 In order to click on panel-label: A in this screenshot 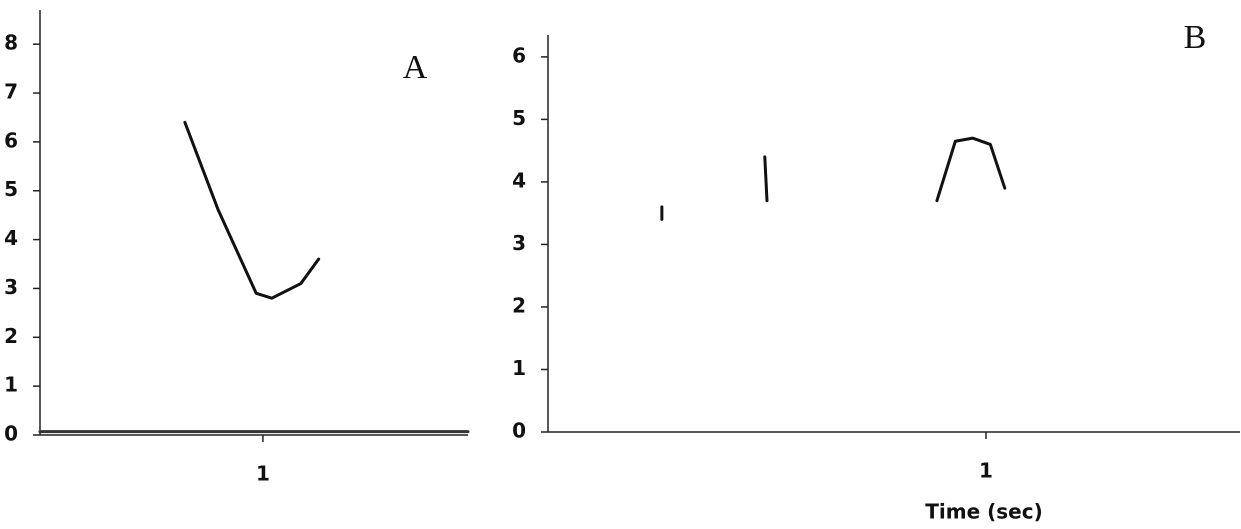, I will do `click(415, 67)`.